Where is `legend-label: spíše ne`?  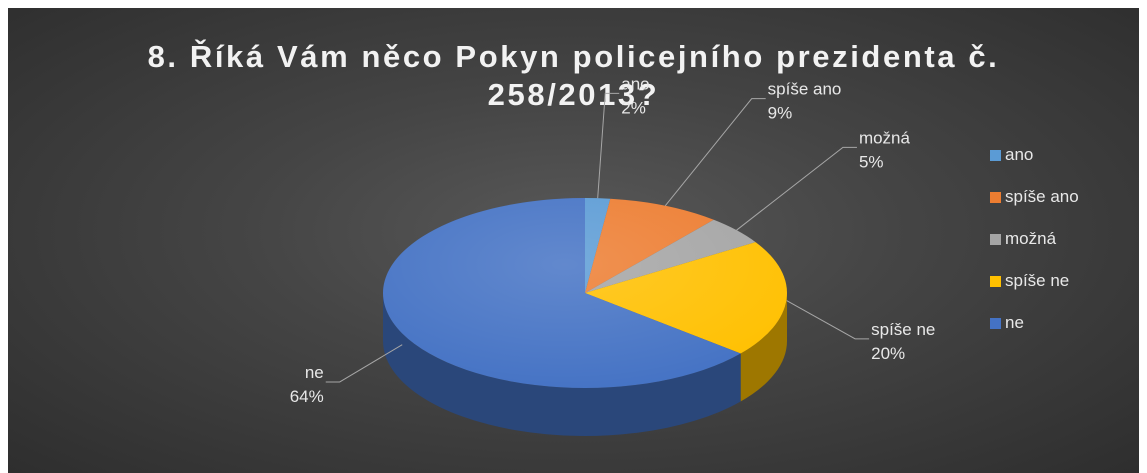 legend-label: spíše ne is located at coordinates (1037, 280).